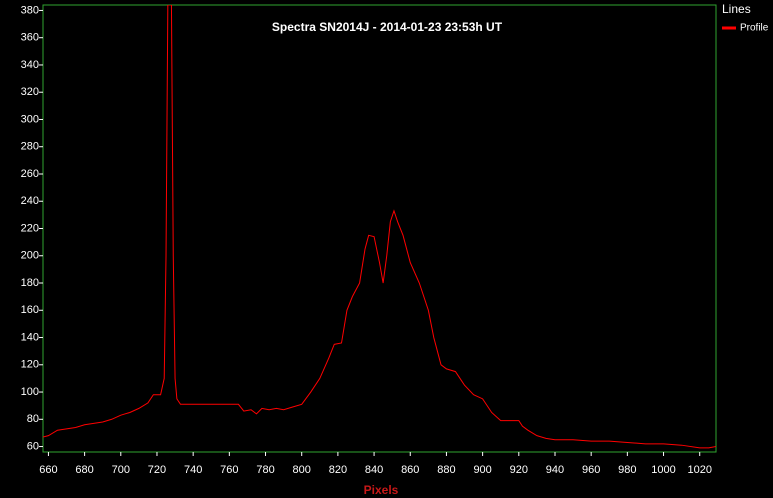 This screenshot has height=498, width=773. Describe the element at coordinates (302, 470) in the screenshot. I see `x-tick-label: 800` at that location.